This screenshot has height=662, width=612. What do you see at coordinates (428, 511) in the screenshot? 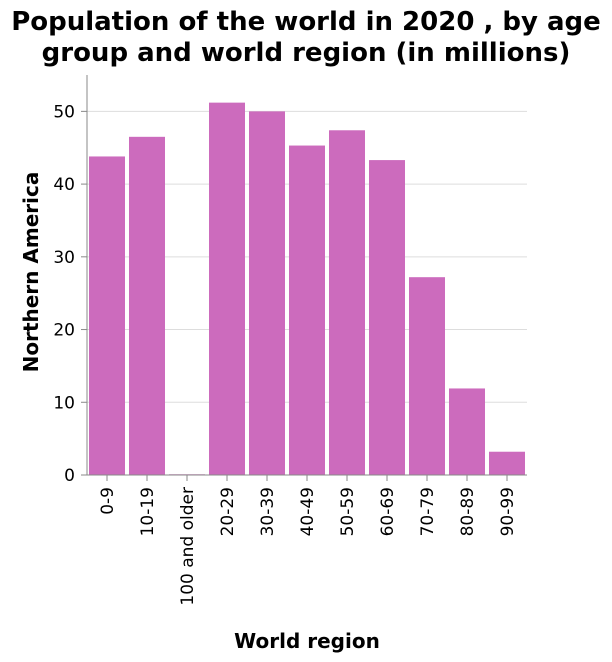
I see `x-tick-label-8: 70-79` at bounding box center [428, 511].